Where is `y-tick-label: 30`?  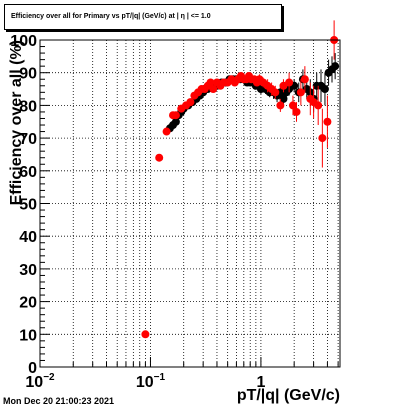 y-tick-label: 30 is located at coordinates (28, 270).